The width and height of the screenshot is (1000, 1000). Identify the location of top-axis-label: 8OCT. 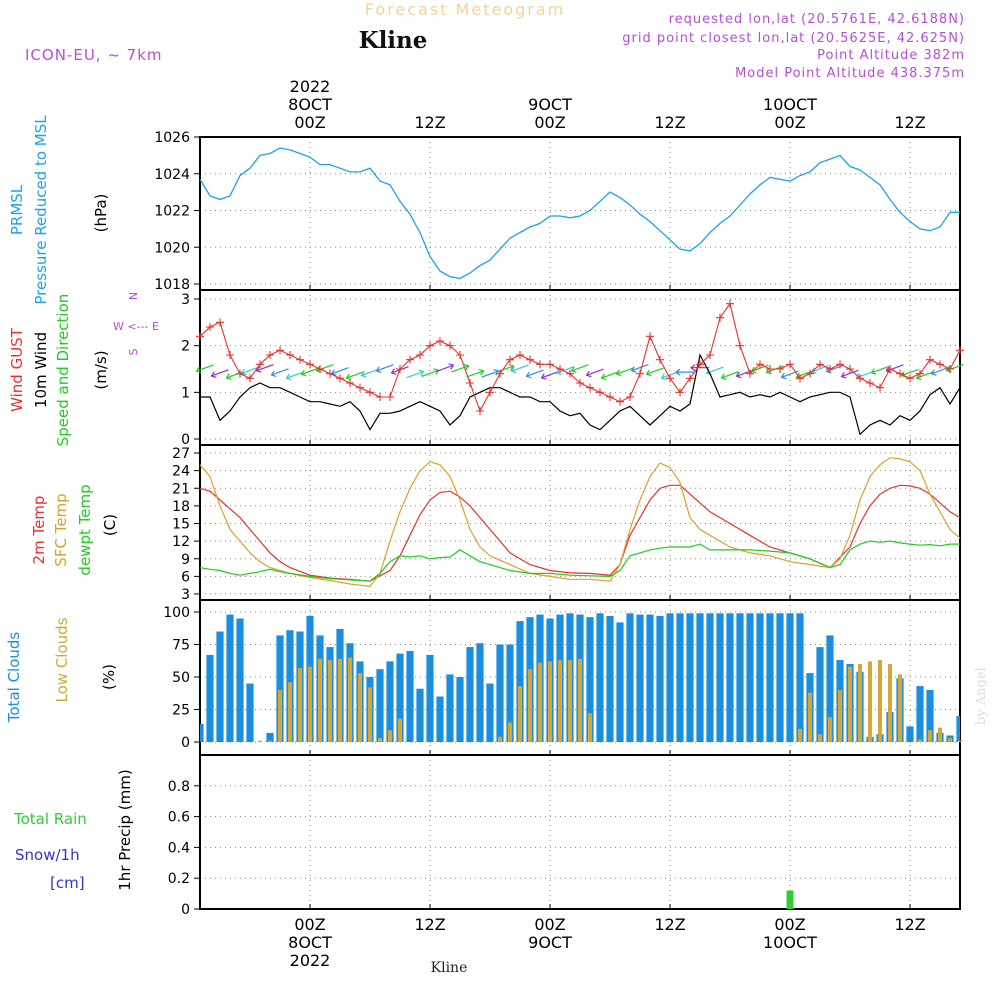
(310, 104).